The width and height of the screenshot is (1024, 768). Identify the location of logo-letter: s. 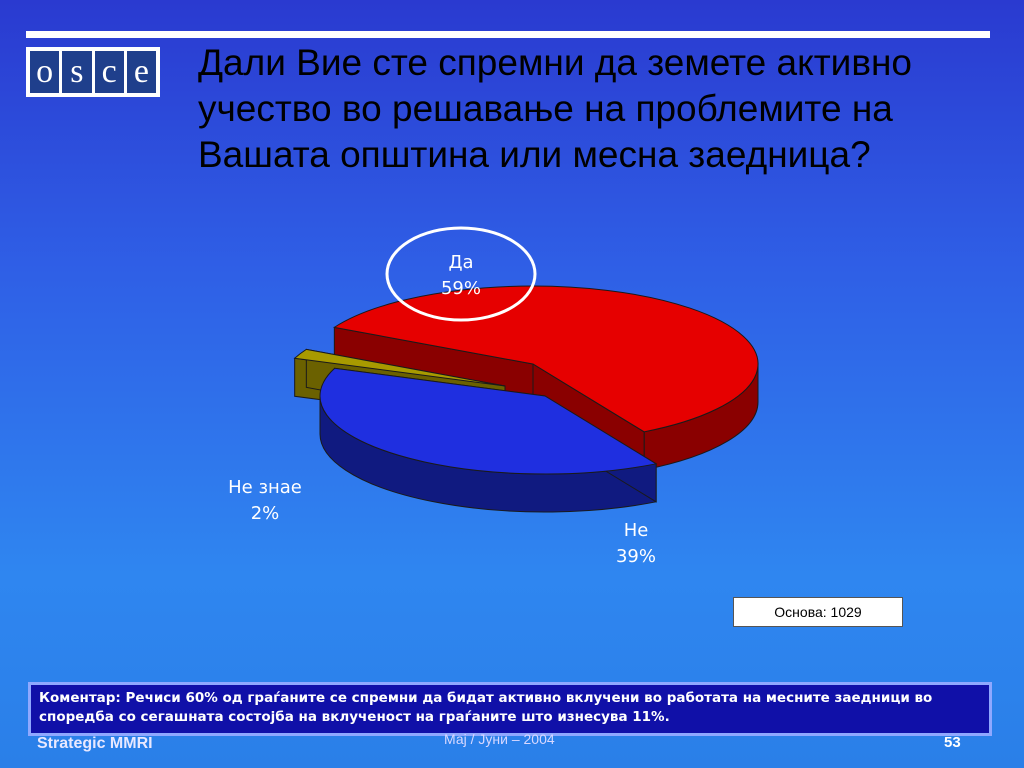
(77, 72).